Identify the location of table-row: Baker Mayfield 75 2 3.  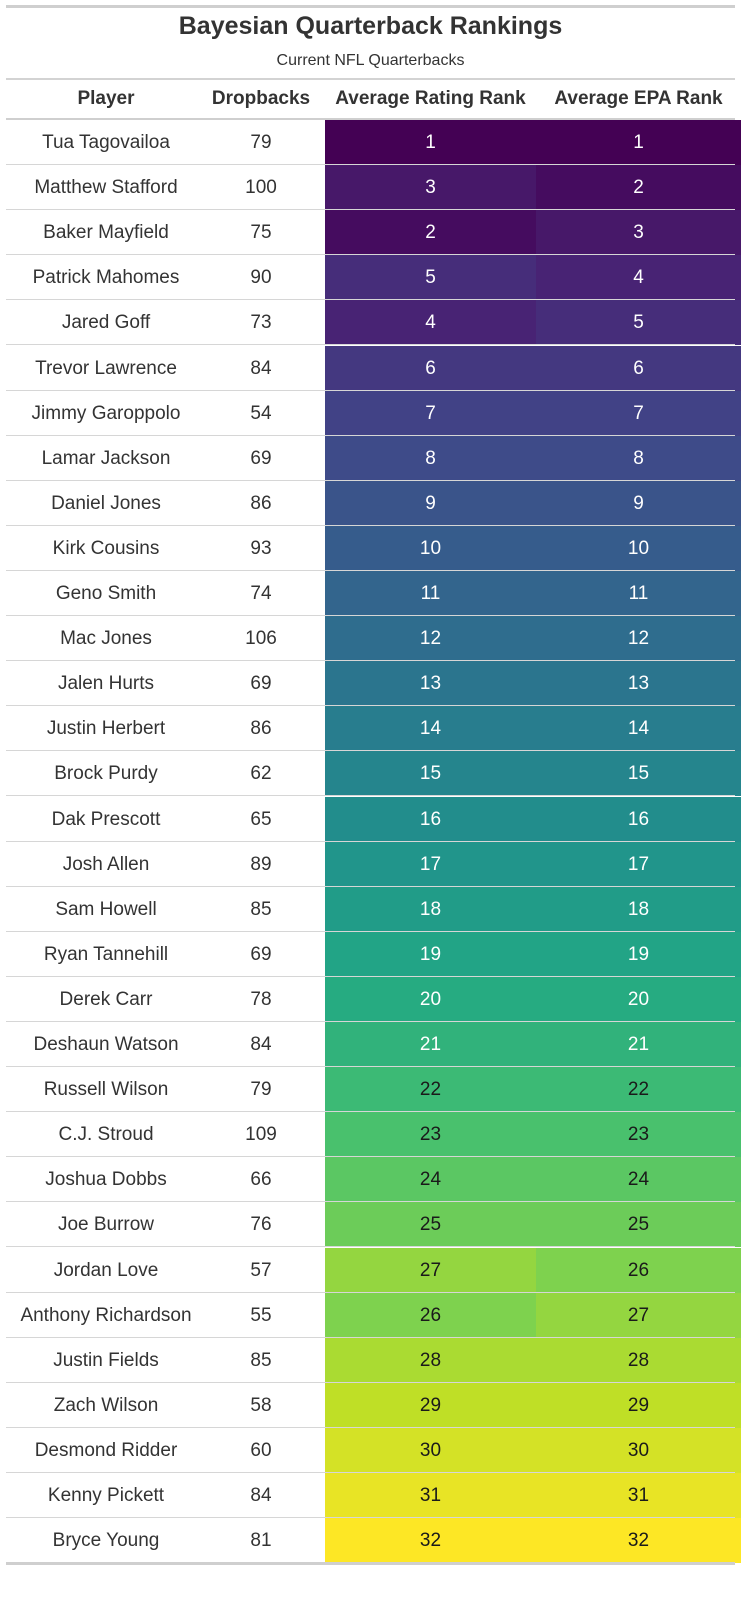
(373, 233).